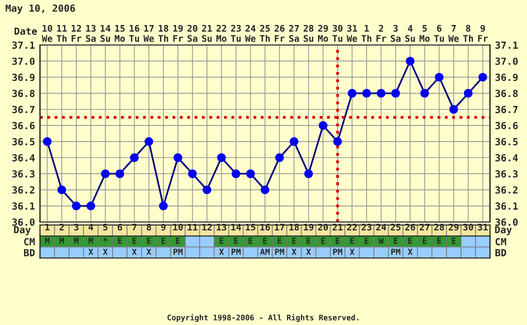 Image resolution: width=527 pixels, height=325 pixels. Describe the element at coordinates (29, 252) in the screenshot. I see `y-tick-label: BD` at that location.